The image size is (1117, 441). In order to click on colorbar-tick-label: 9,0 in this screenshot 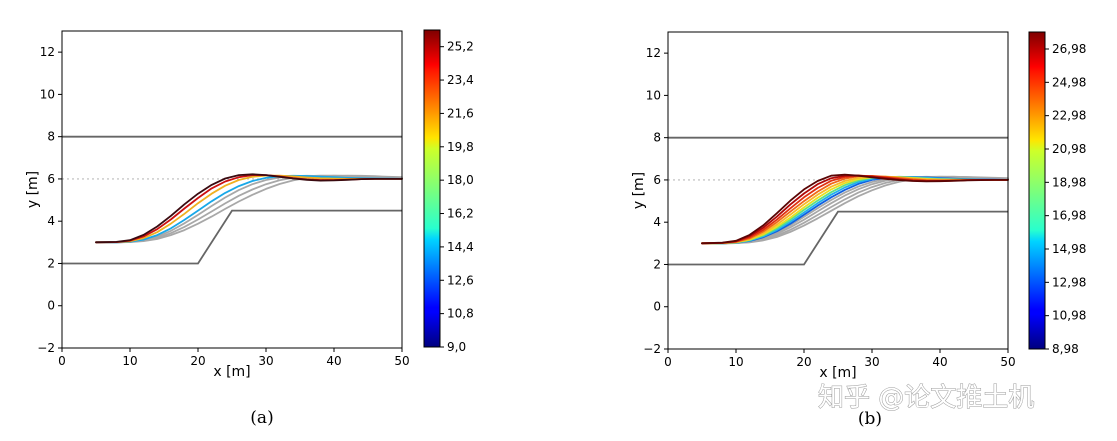, I will do `click(456, 347)`.